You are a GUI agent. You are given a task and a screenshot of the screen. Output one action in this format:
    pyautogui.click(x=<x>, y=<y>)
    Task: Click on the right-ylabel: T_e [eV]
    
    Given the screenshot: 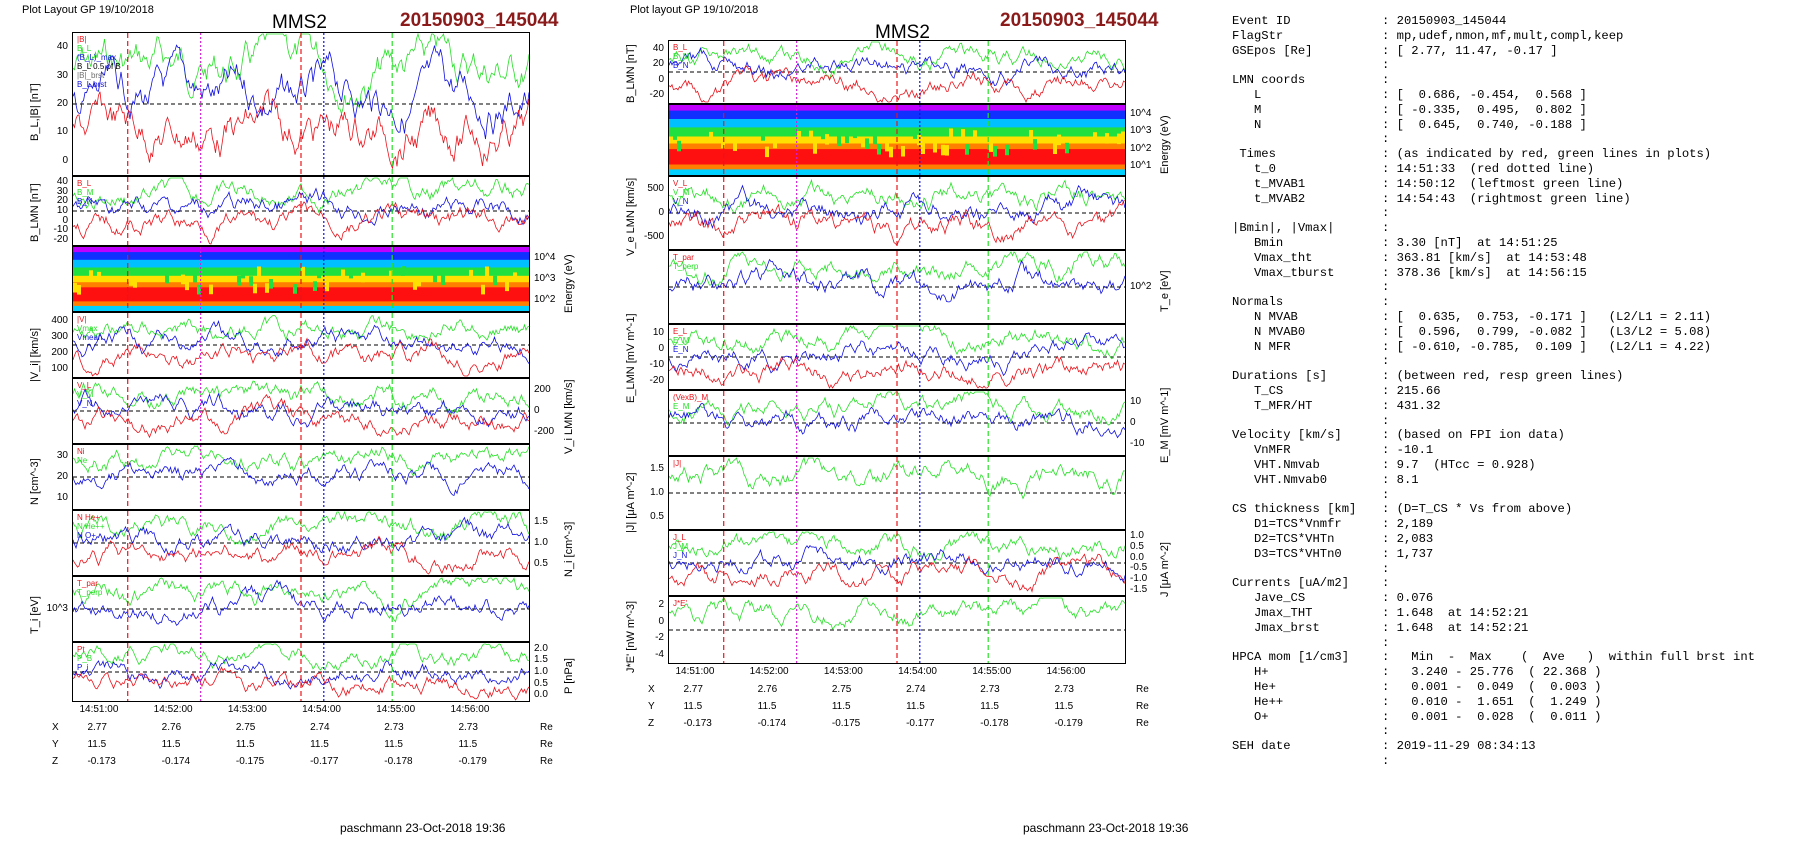 What is the action you would take?
    pyautogui.click(x=1165, y=291)
    